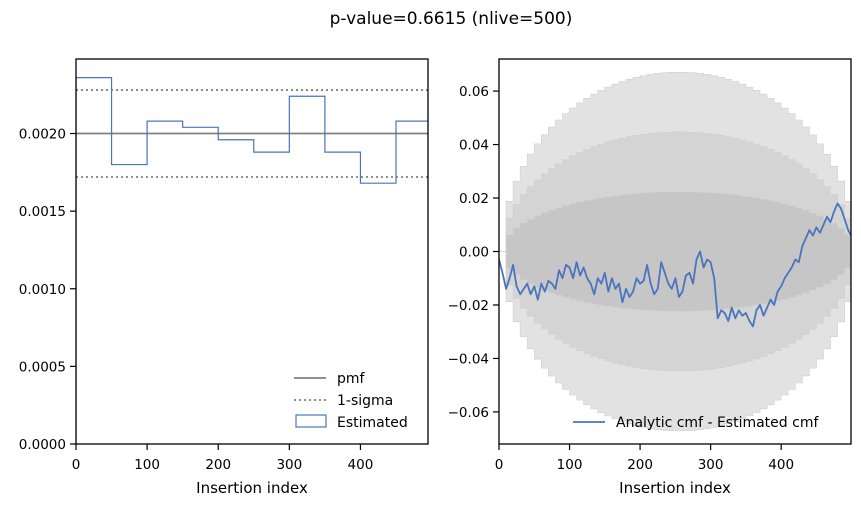 The height and width of the screenshot is (510, 861). I want to click on right-x-tick-label: 200, so click(640, 465).